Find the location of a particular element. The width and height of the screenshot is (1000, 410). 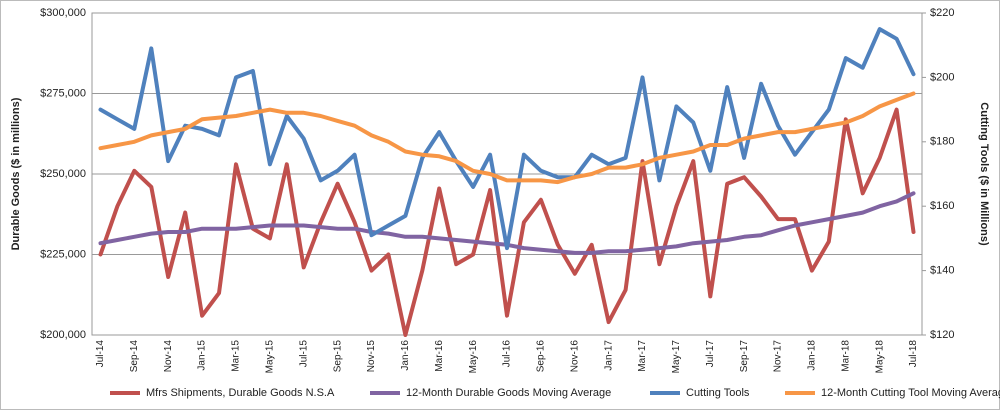

y2-tick-label: $180 is located at coordinates (942, 142).